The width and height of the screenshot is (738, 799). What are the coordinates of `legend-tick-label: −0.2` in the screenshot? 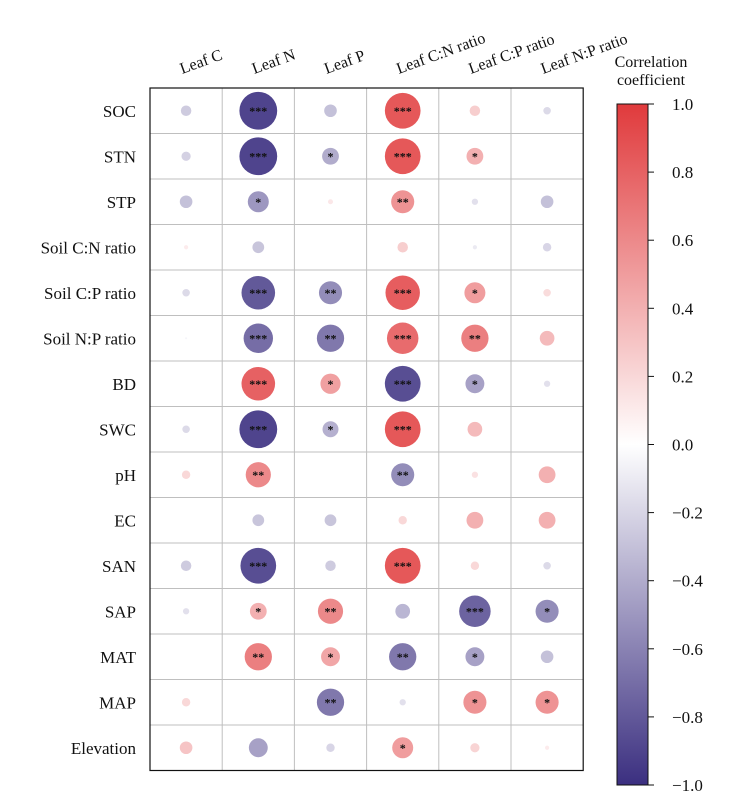 It's located at (687, 513).